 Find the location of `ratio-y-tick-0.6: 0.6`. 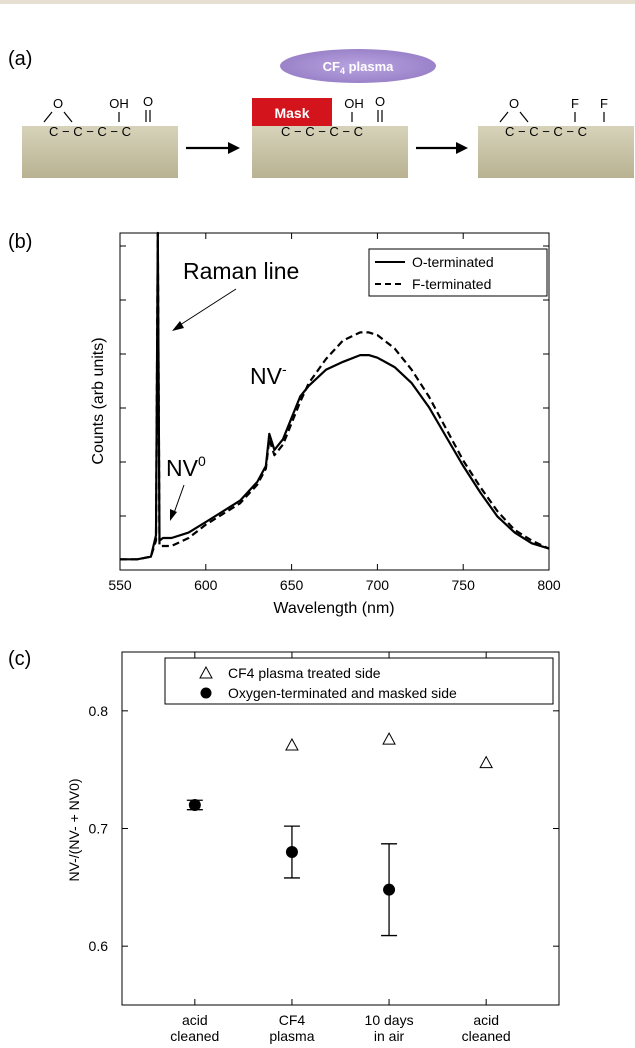

ratio-y-tick-0.6: 0.6 is located at coordinates (99, 946).